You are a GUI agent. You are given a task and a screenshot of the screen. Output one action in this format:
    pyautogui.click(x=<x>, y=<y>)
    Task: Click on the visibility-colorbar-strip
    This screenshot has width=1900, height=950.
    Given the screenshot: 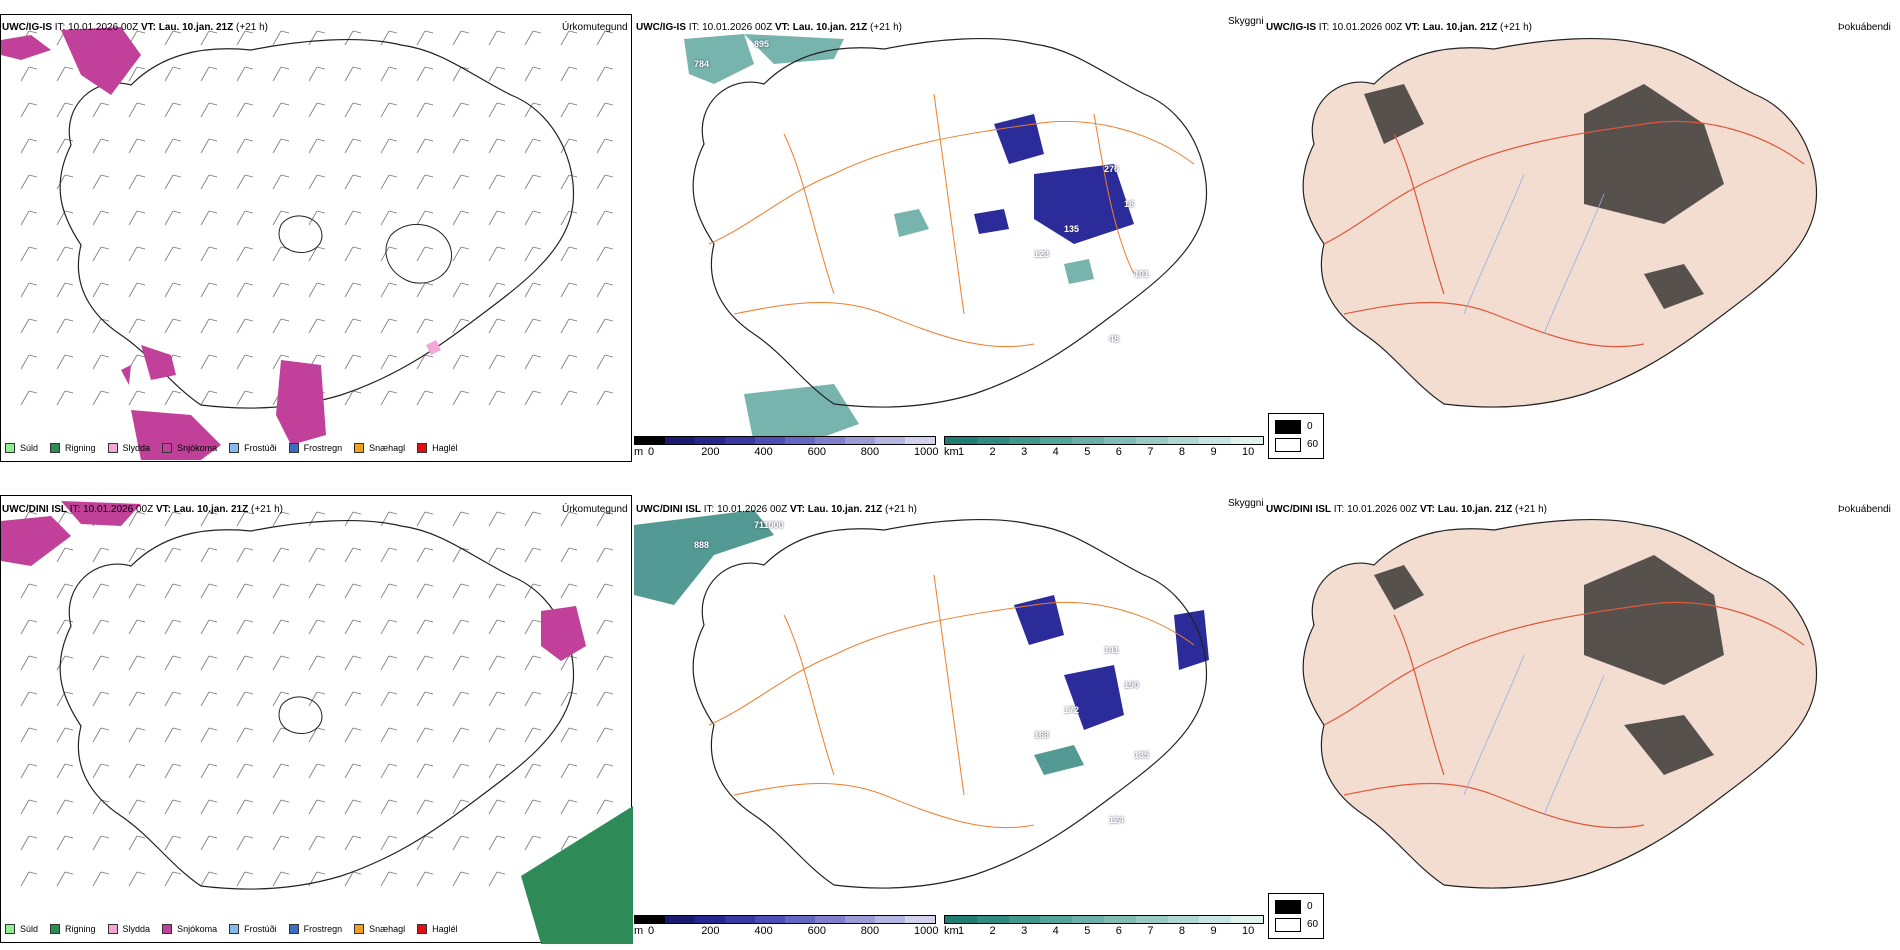 What is the action you would take?
    pyautogui.click(x=1104, y=919)
    